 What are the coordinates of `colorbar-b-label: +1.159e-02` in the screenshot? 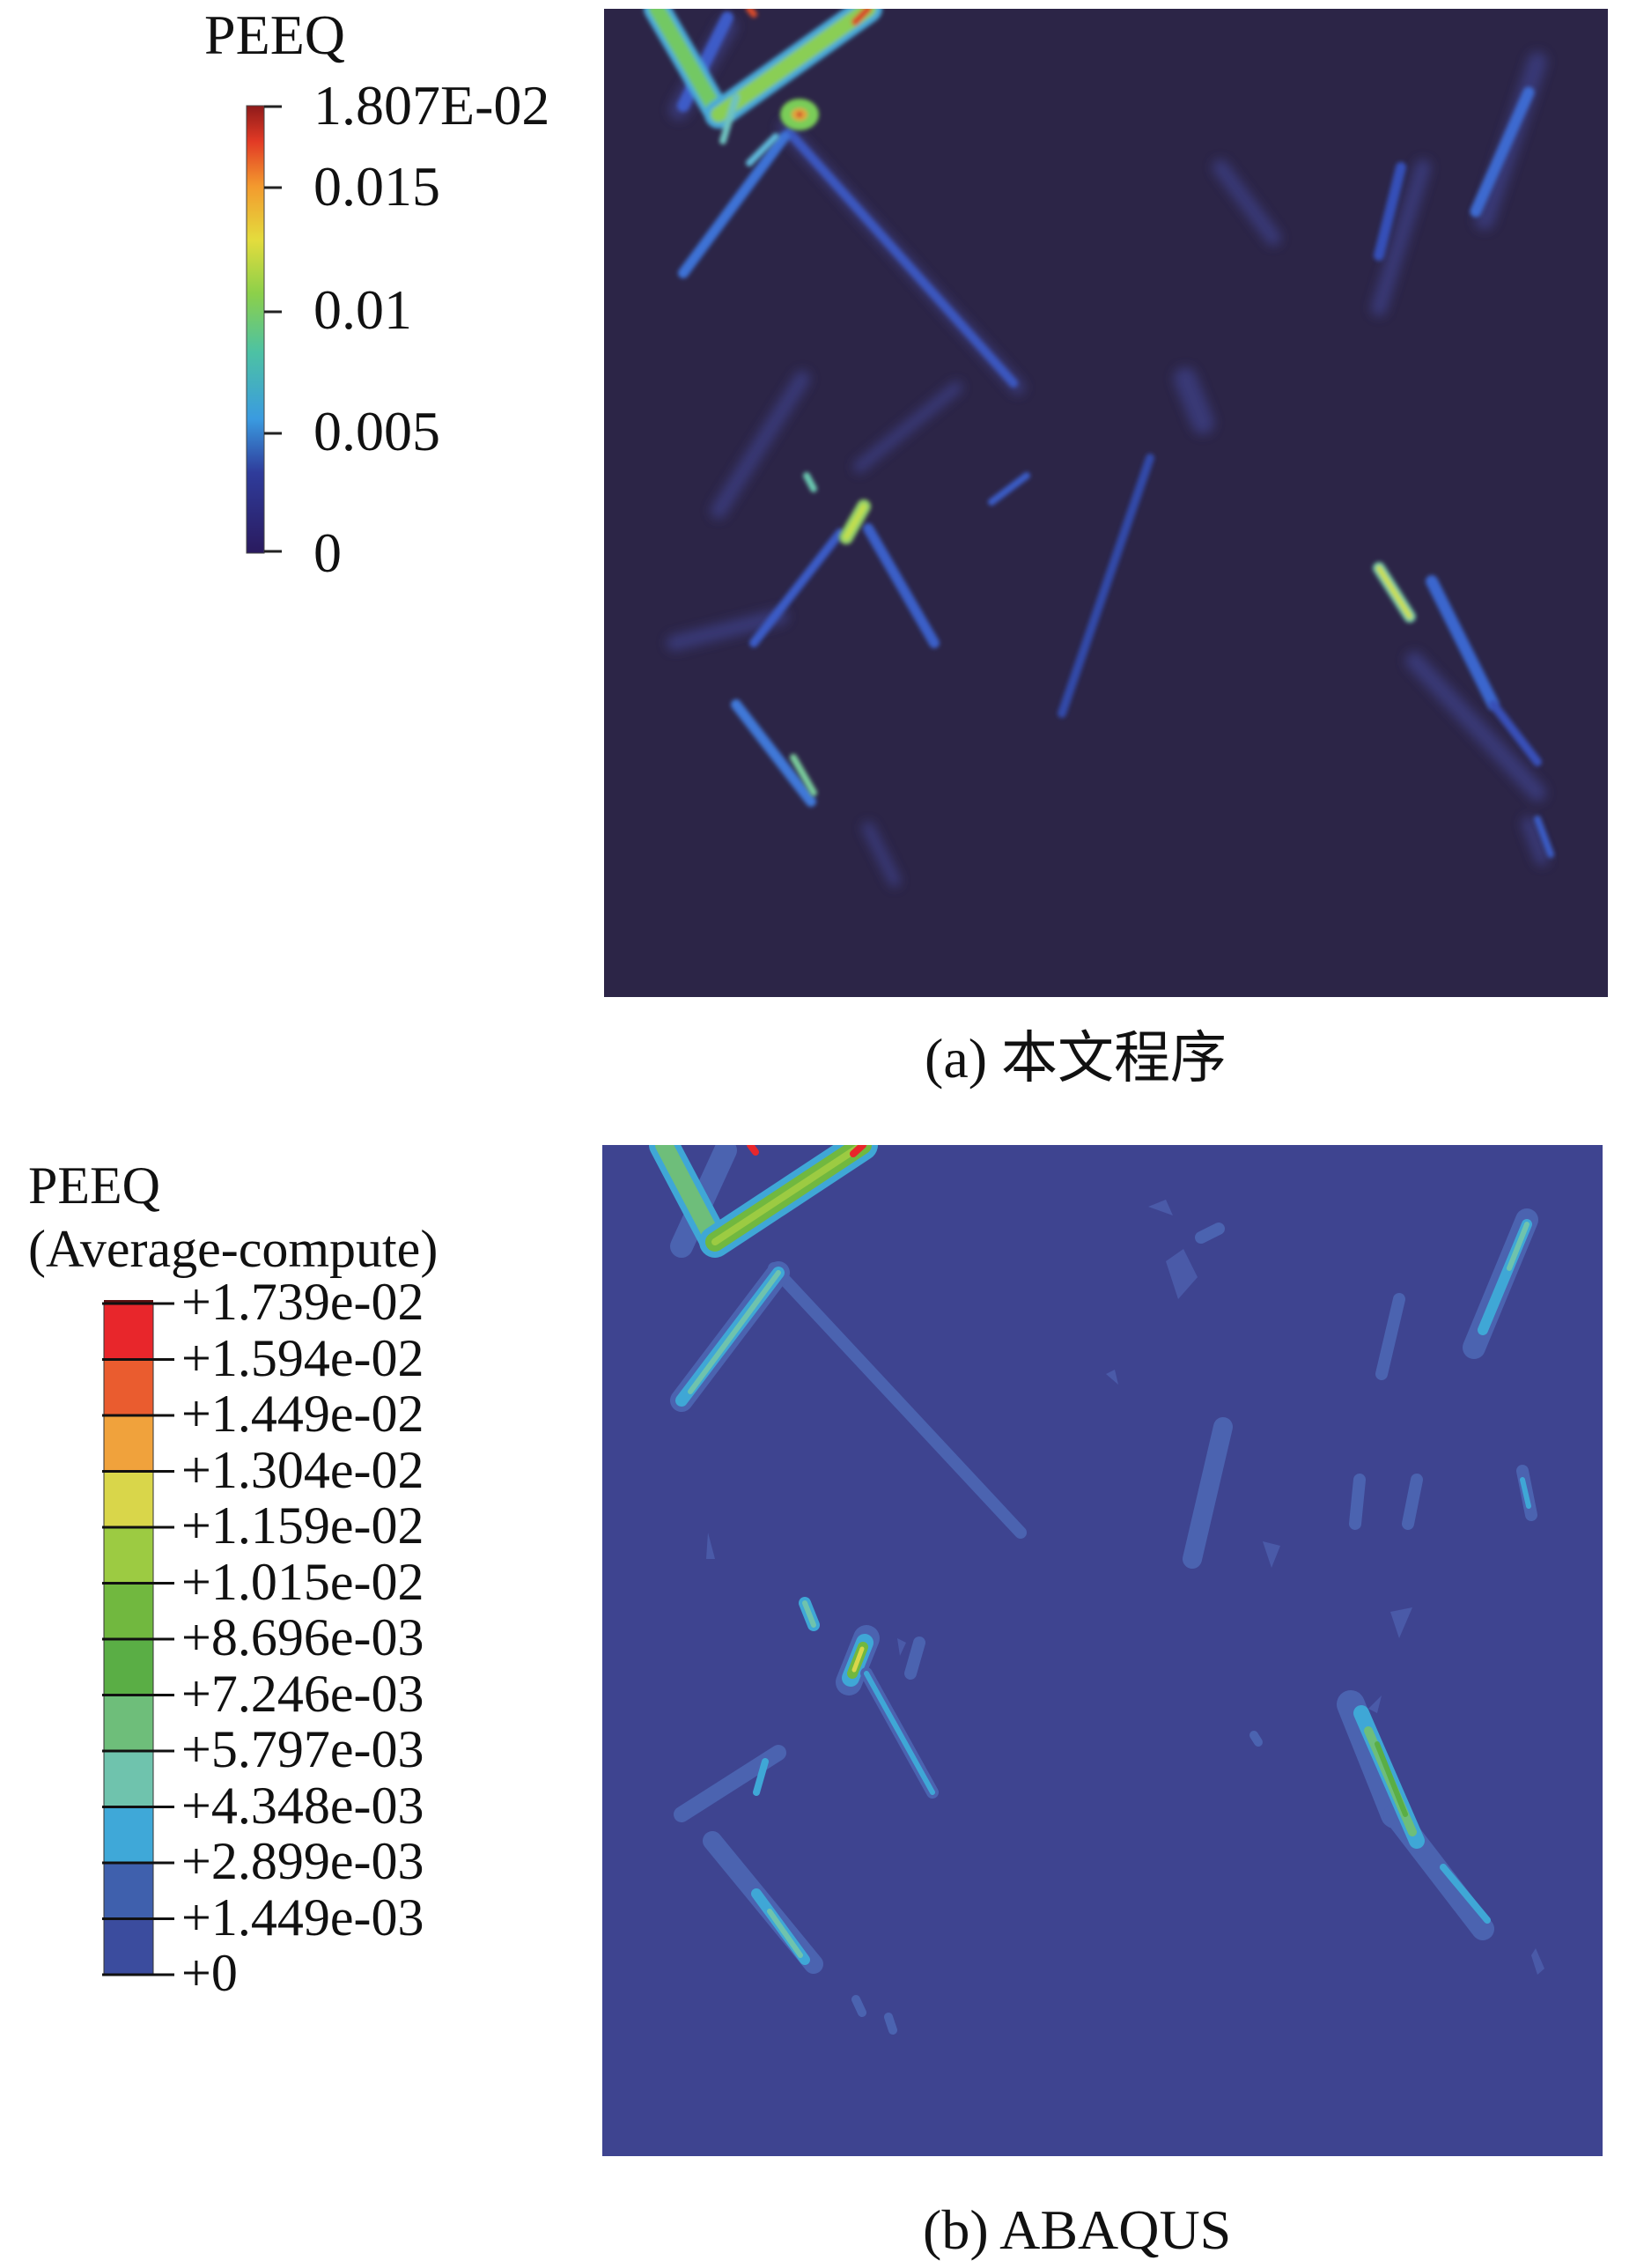 It's located at (302, 1526).